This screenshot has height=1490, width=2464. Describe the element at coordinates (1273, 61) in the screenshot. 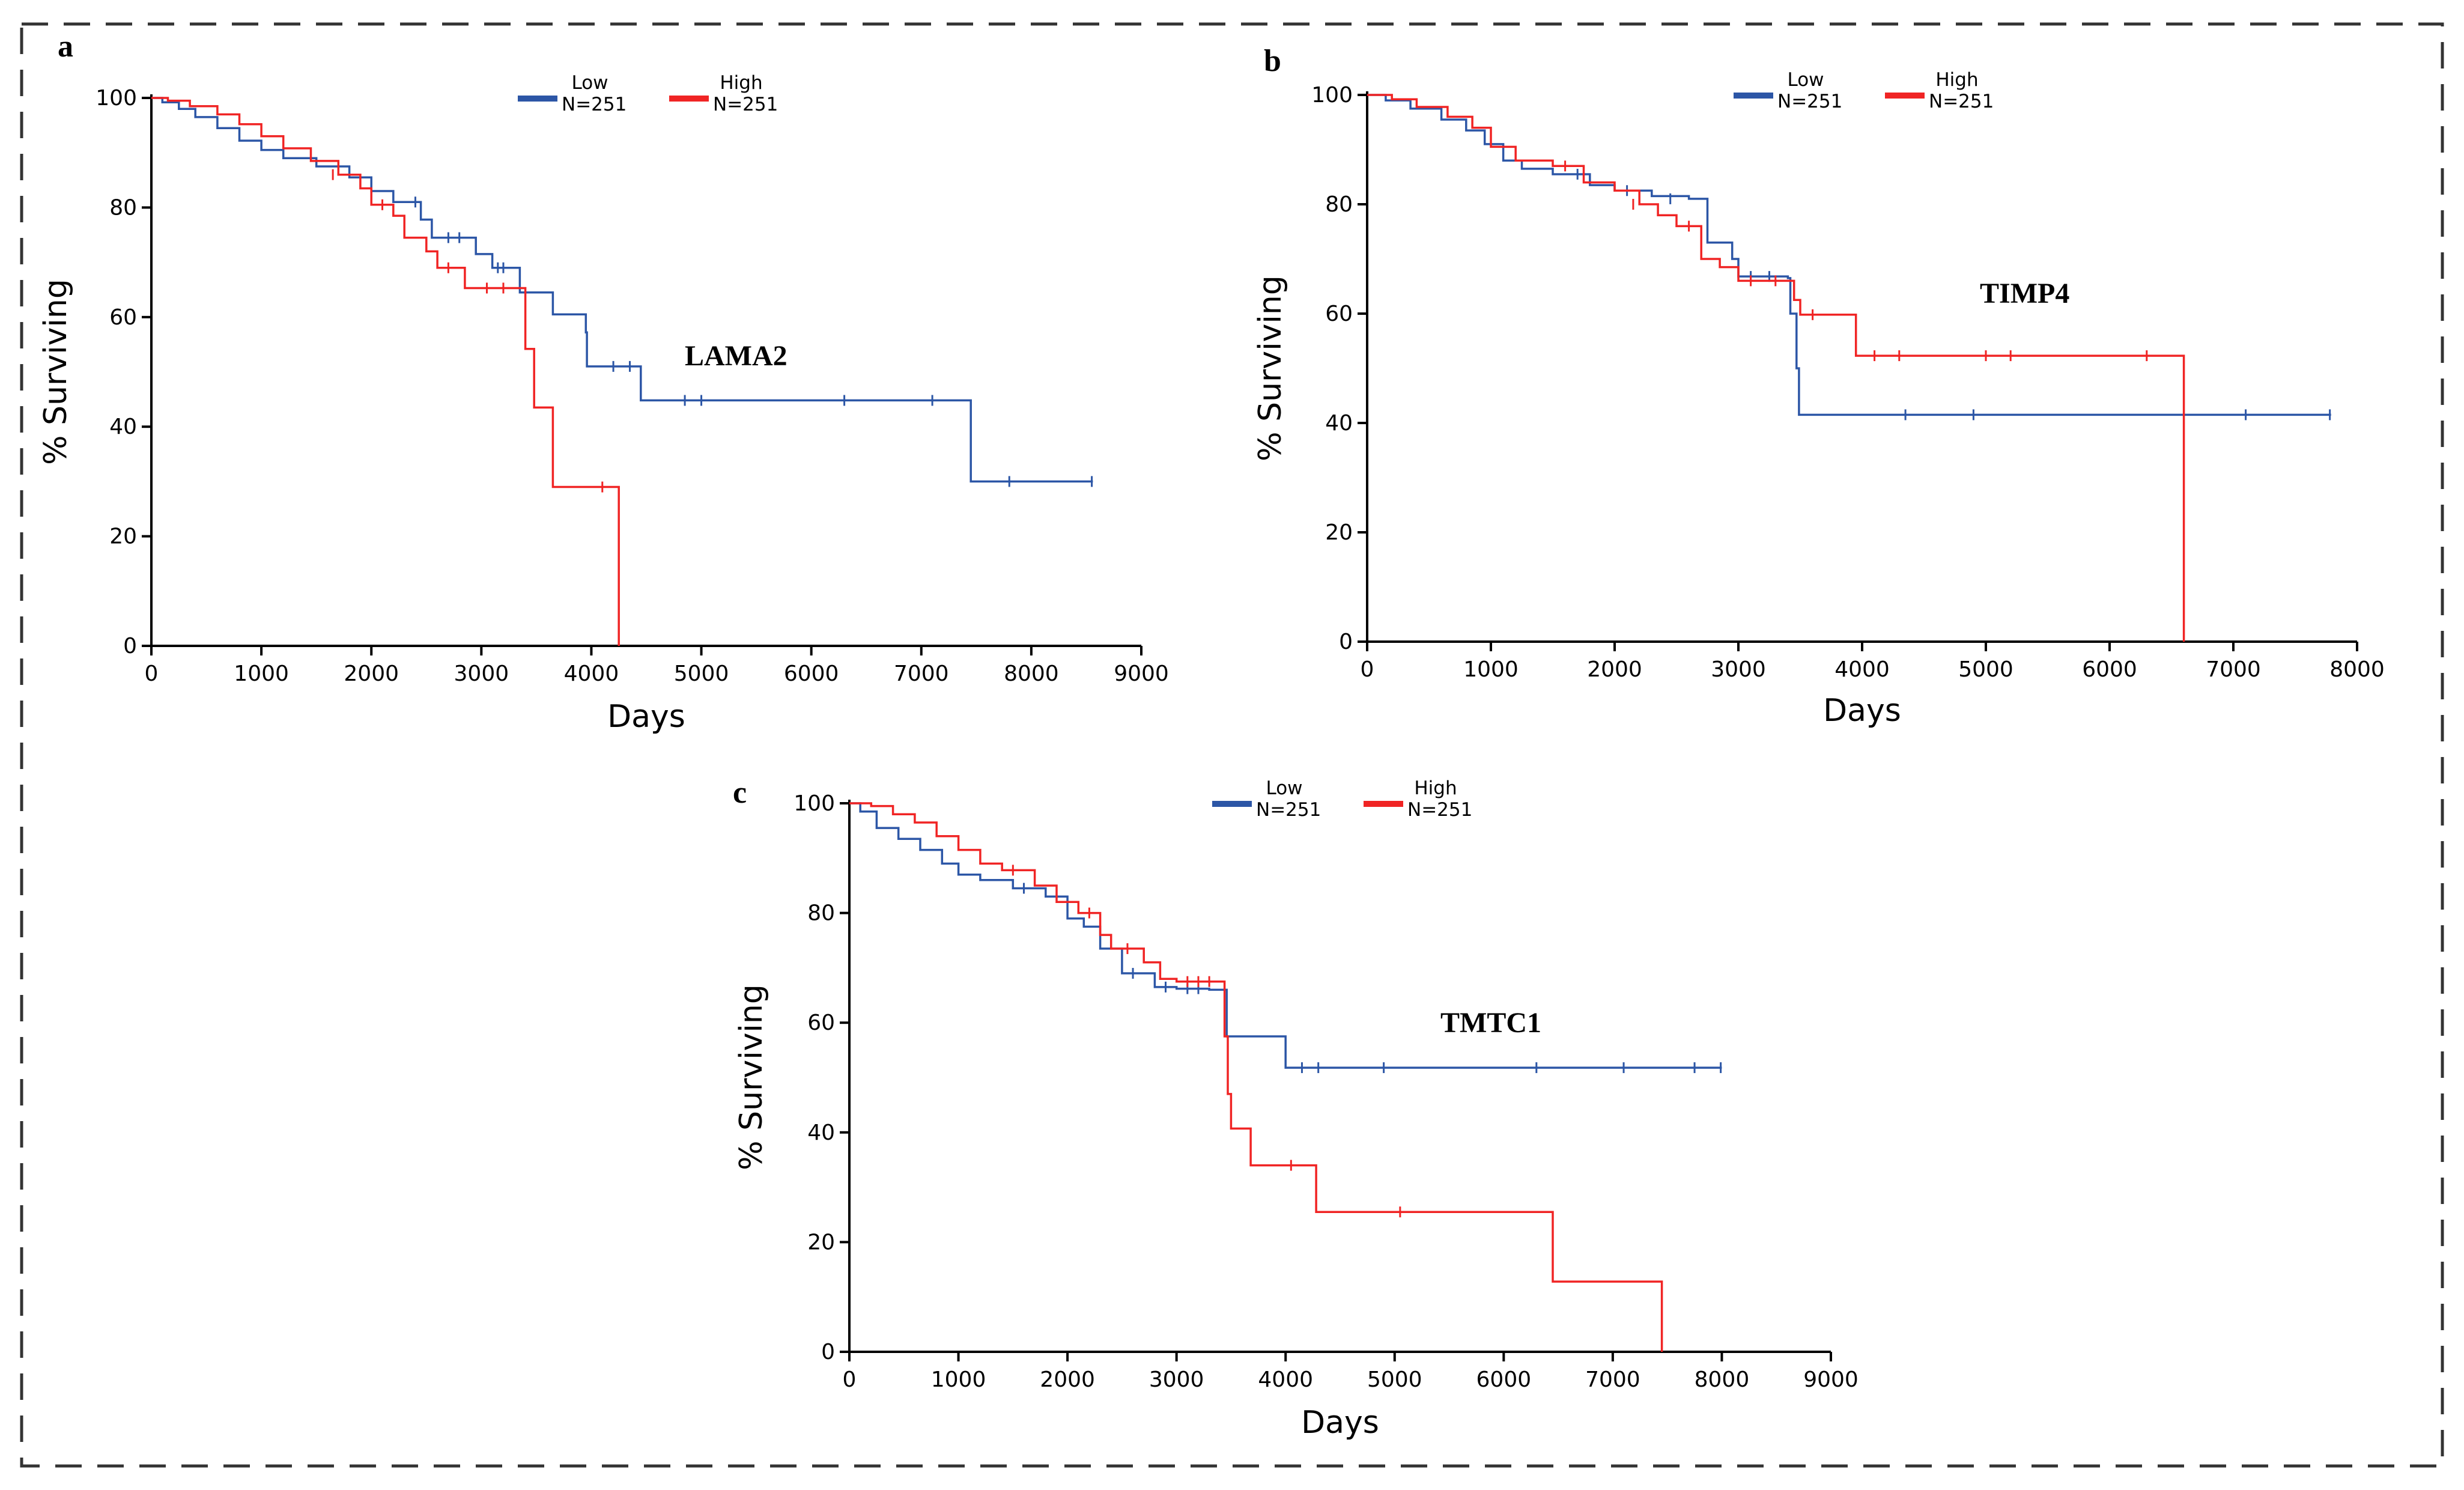

I see `panel-label-b: b` at that location.